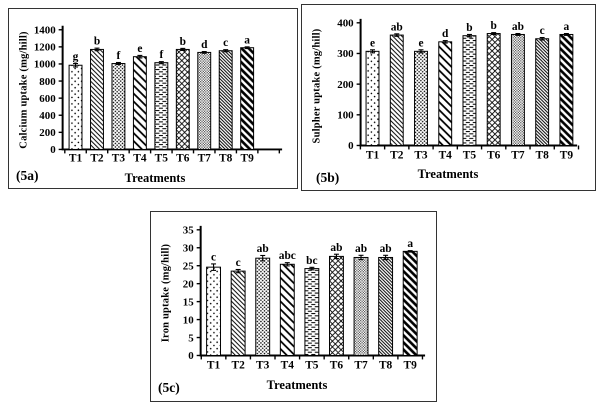  Describe the element at coordinates (336, 248) in the screenshot. I see `sig-letter-T6: ab` at that location.